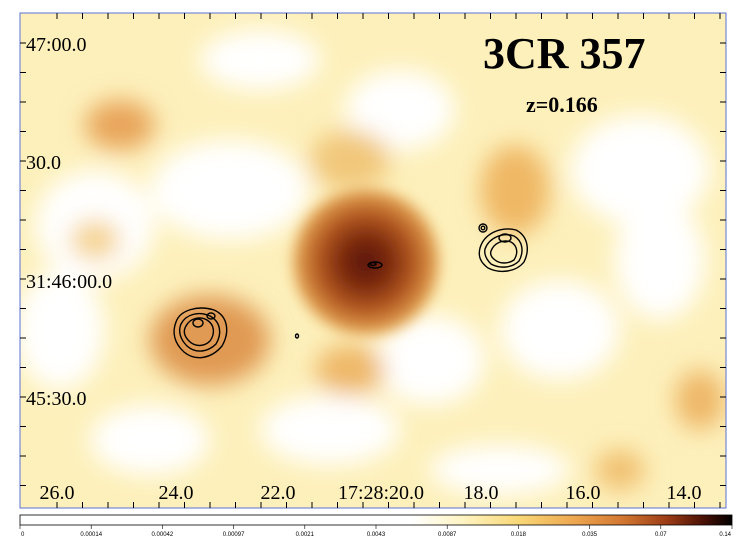 This screenshot has height=551, width=751. I want to click on colorbar-tick-label: 0.00042, so click(163, 535).